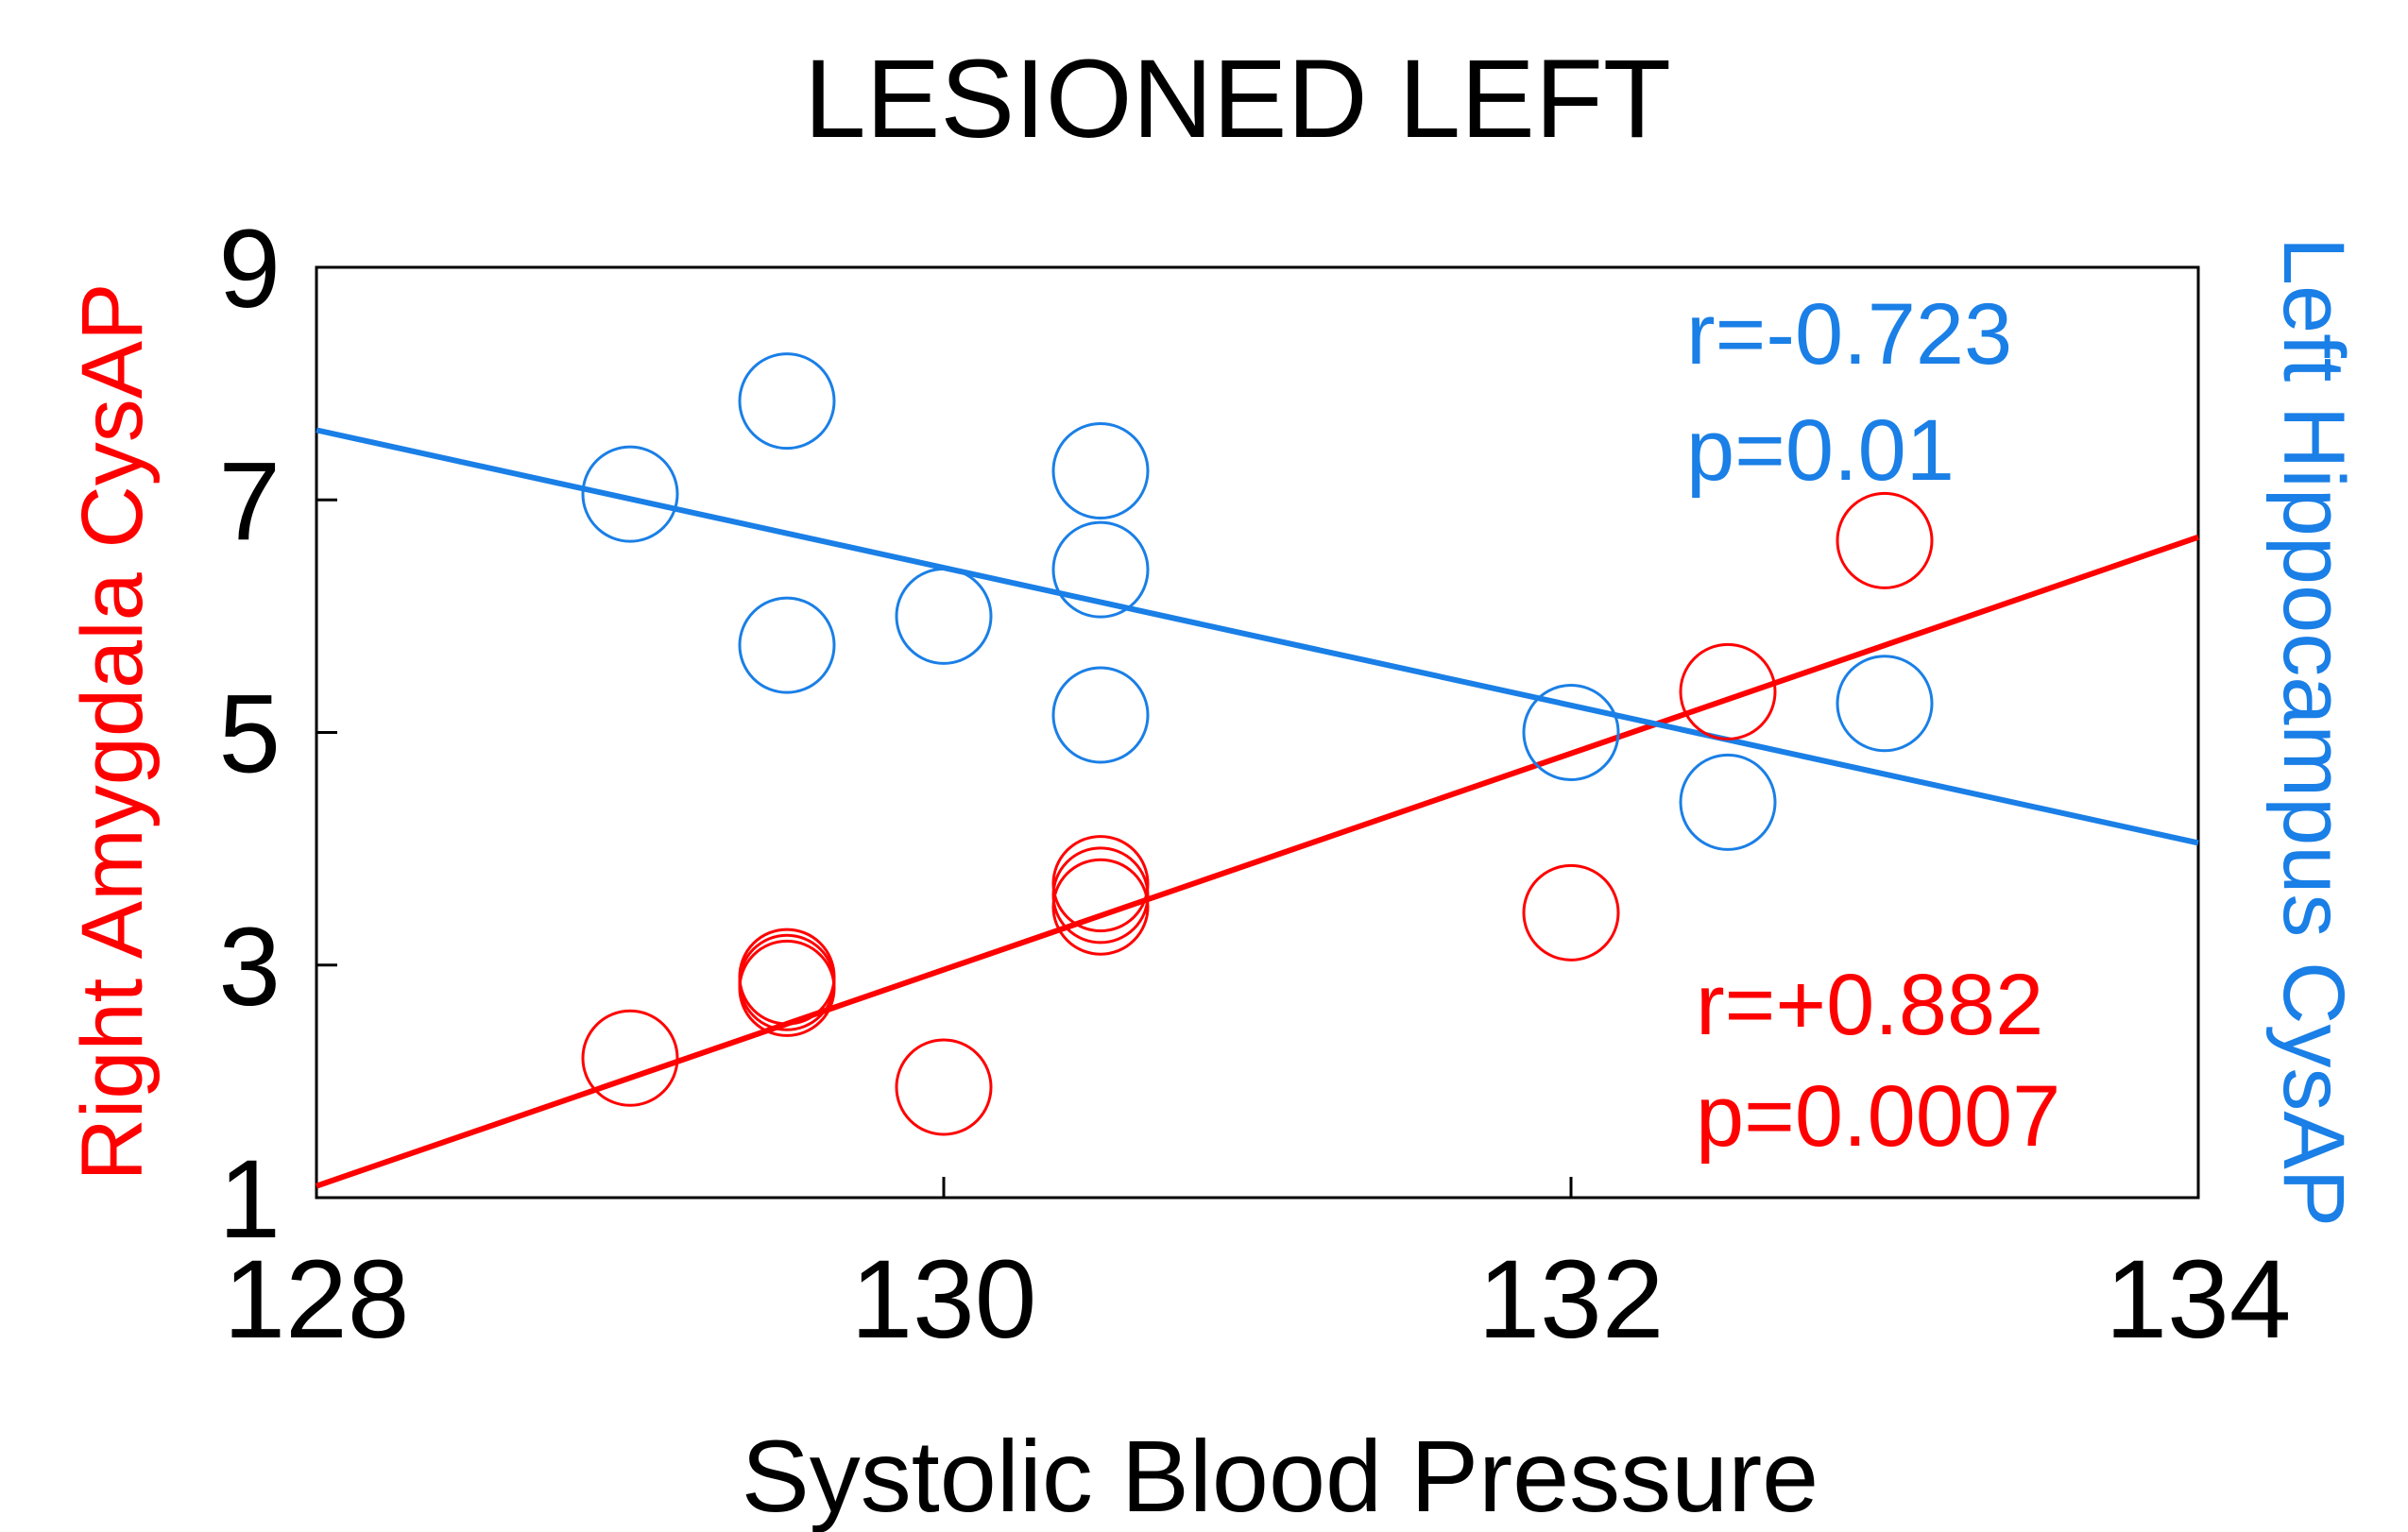  I want to click on x-axis-label: Systolic Blood Pressure, so click(1280, 1475).